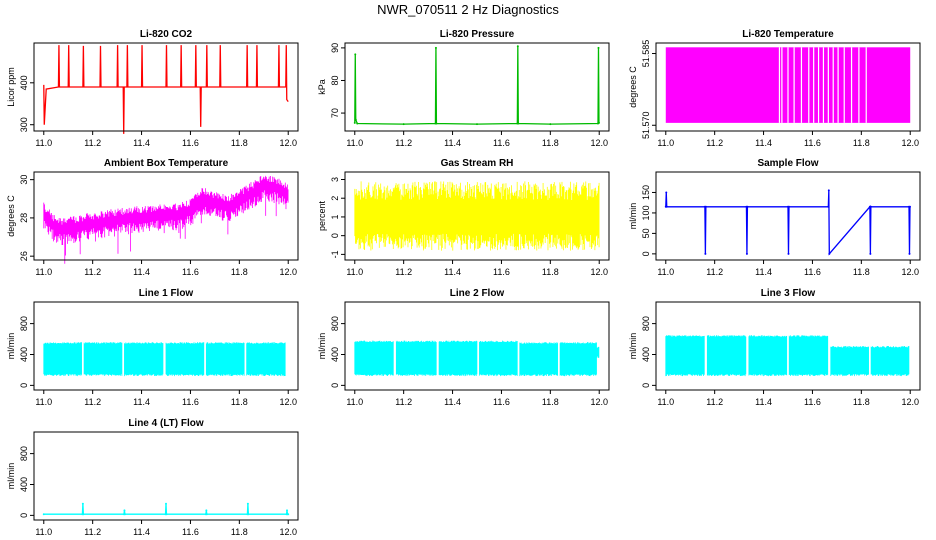 The image size is (936, 540). What do you see at coordinates (24, 515) in the screenshot?
I see `panel-10-ytick-label-1: 0` at bounding box center [24, 515].